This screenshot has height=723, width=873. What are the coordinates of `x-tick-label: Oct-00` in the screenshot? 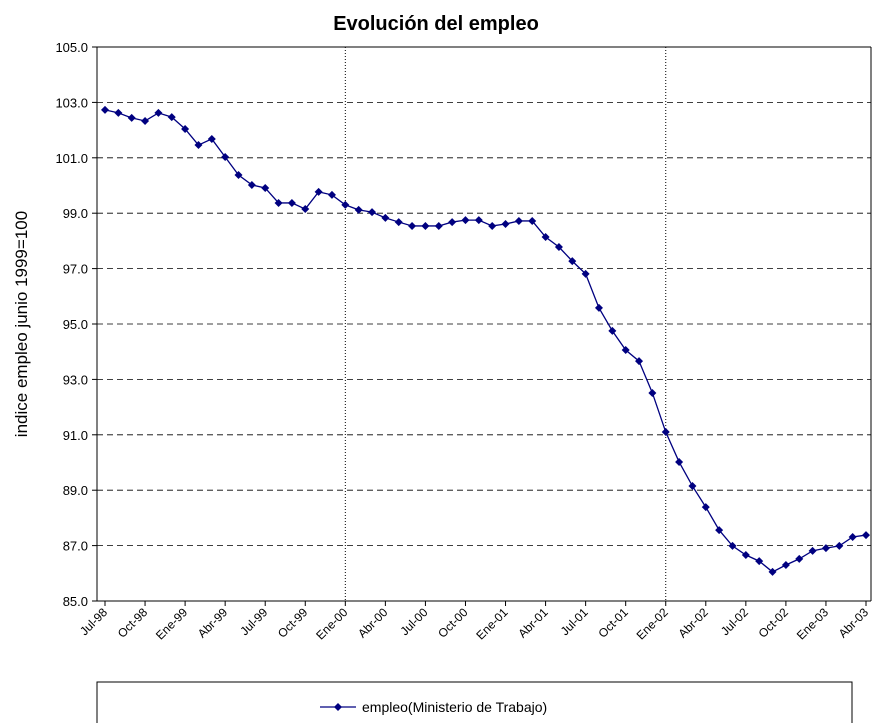 It's located at (453, 623).